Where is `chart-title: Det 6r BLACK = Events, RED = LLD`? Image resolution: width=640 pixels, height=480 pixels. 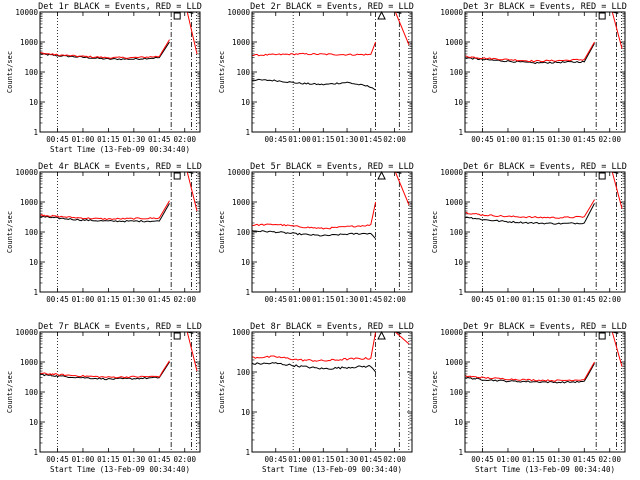
chart-title: Det 6r BLACK = Events, RED = LLD is located at coordinates (545, 167).